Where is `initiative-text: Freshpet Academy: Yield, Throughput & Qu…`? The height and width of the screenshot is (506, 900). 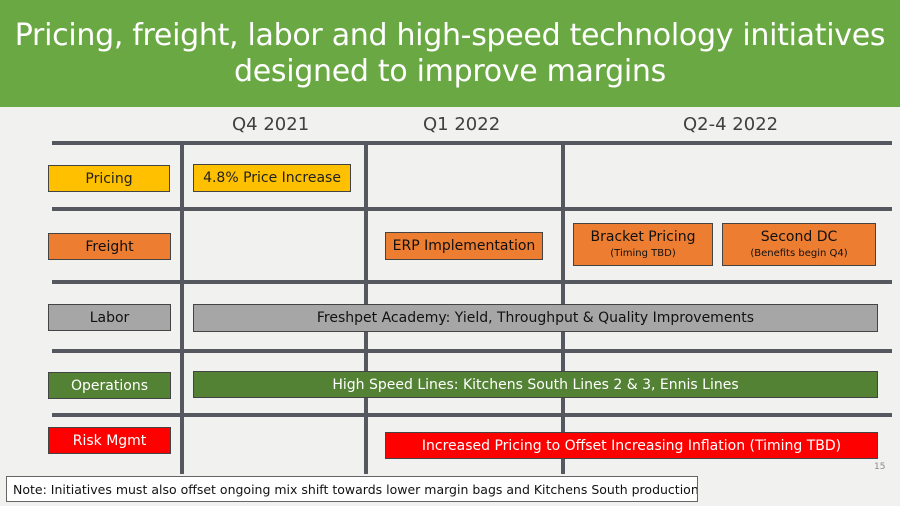
initiative-text: Freshpet Academy: Yield, Throughput & Qu… is located at coordinates (535, 318).